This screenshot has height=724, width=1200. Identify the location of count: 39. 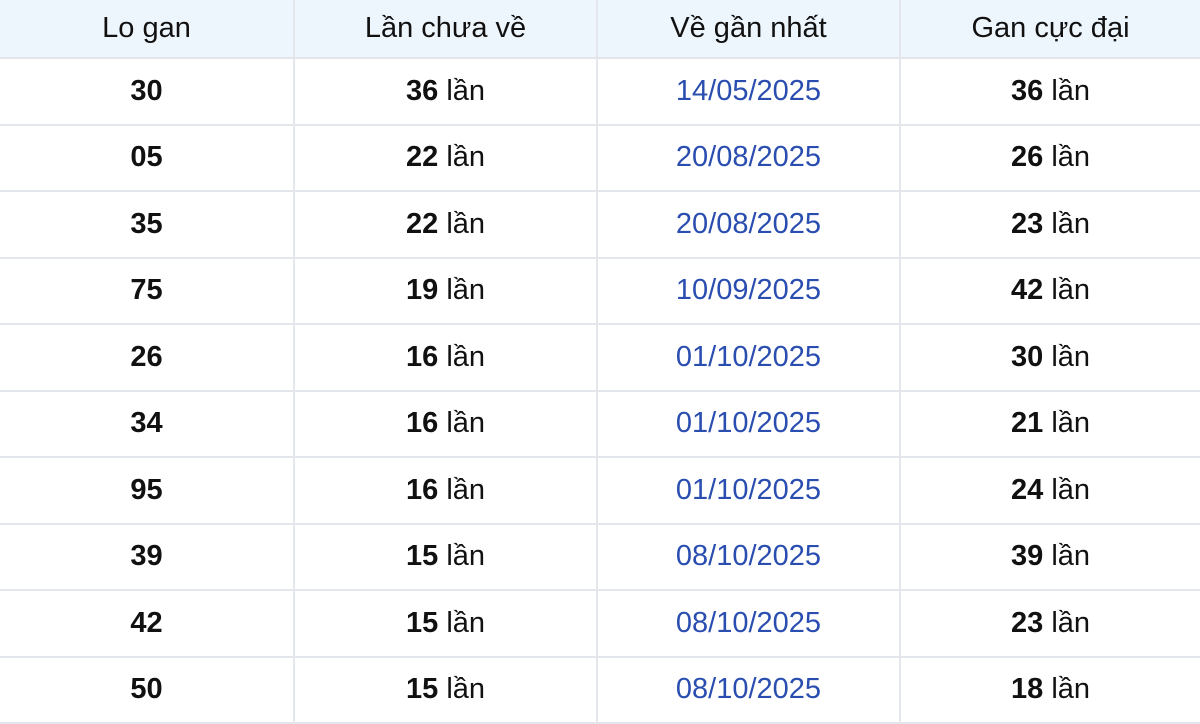
(1027, 556).